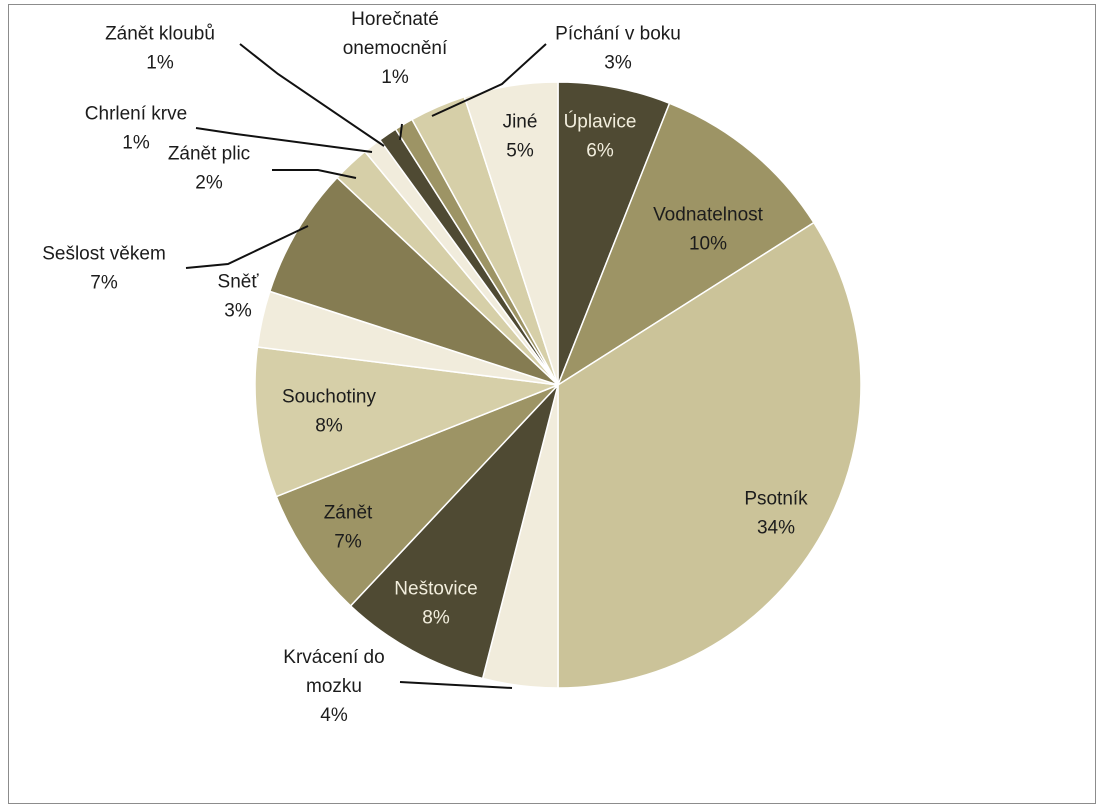 The height and width of the screenshot is (804, 1099). Describe the element at coordinates (406, 422) in the screenshot. I see `pie-slice-souchotiny` at that location.